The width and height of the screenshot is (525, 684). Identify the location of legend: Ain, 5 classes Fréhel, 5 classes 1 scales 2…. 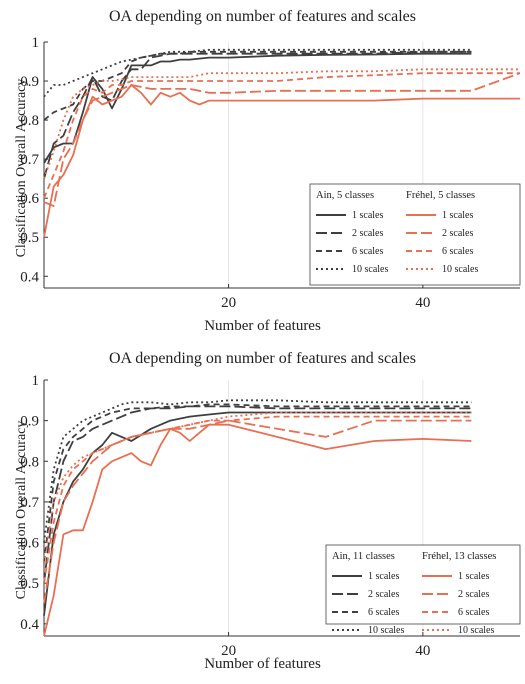
(415, 234).